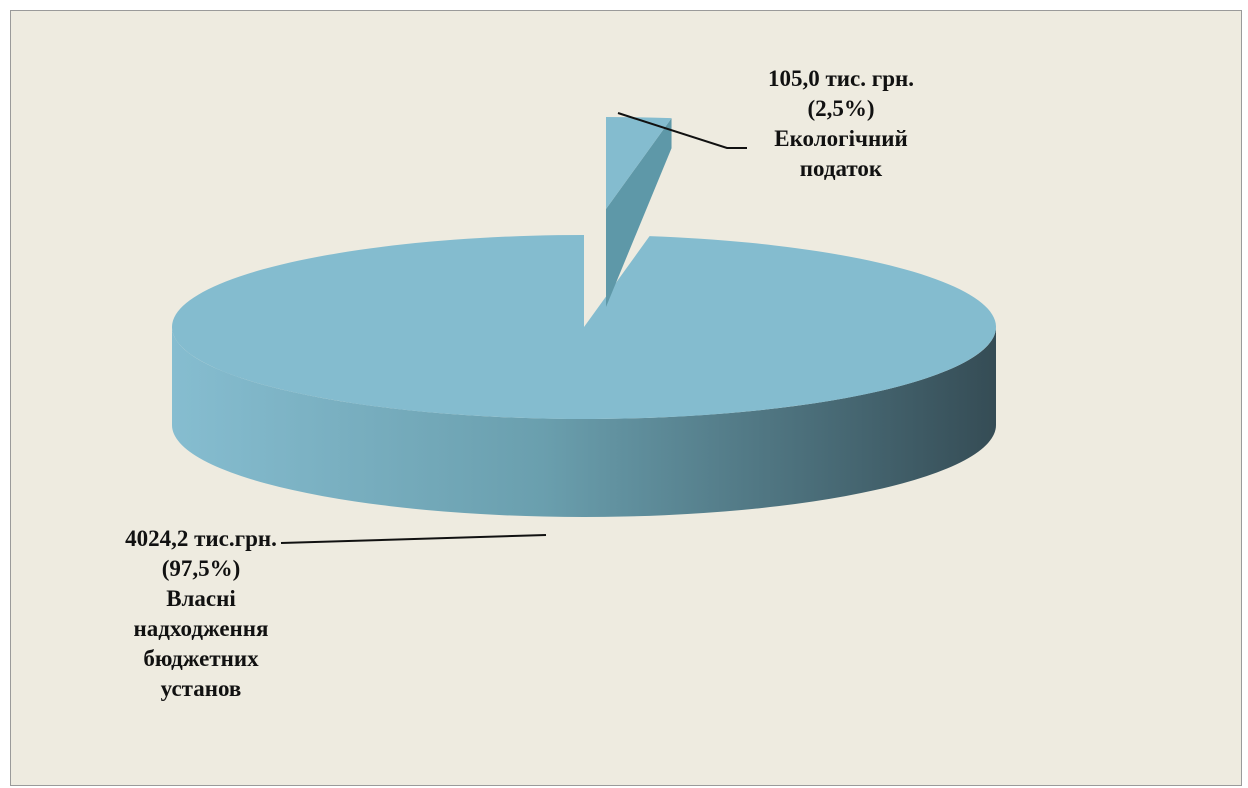  I want to click on label-value: 105,0 тис. грн., so click(841, 78).